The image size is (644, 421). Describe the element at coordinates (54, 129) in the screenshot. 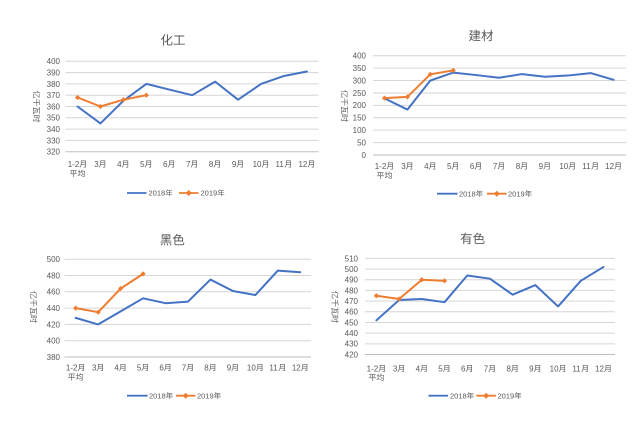

I see `svg-text: 340` at that location.